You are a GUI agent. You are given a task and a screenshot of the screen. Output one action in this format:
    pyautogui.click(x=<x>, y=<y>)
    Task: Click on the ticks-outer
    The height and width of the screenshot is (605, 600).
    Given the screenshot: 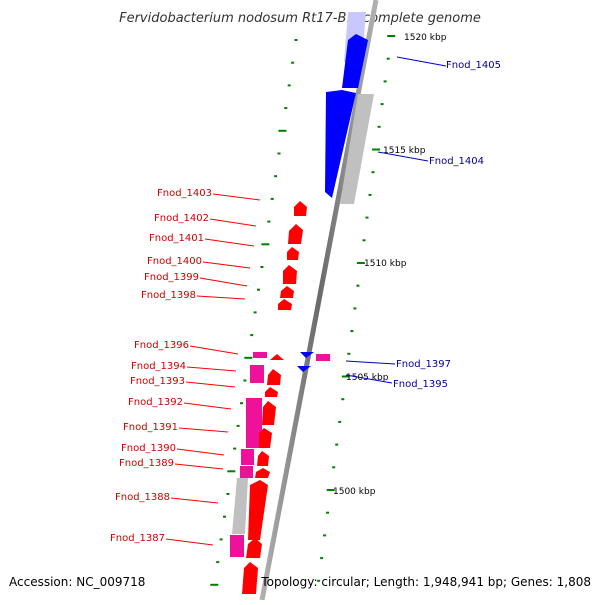 What is the action you would take?
    pyautogui.click(x=356, y=308)
    